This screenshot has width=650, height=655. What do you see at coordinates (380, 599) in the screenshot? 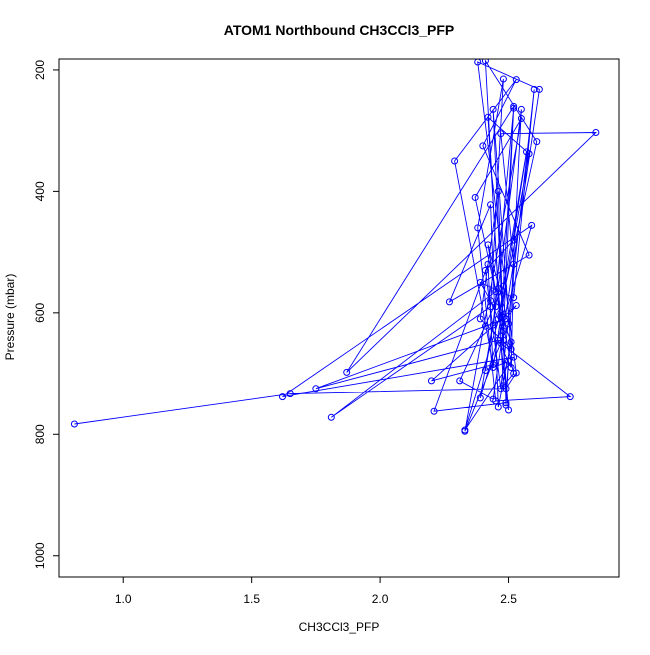
I see `x-tick-label: 2.0` at bounding box center [380, 599].